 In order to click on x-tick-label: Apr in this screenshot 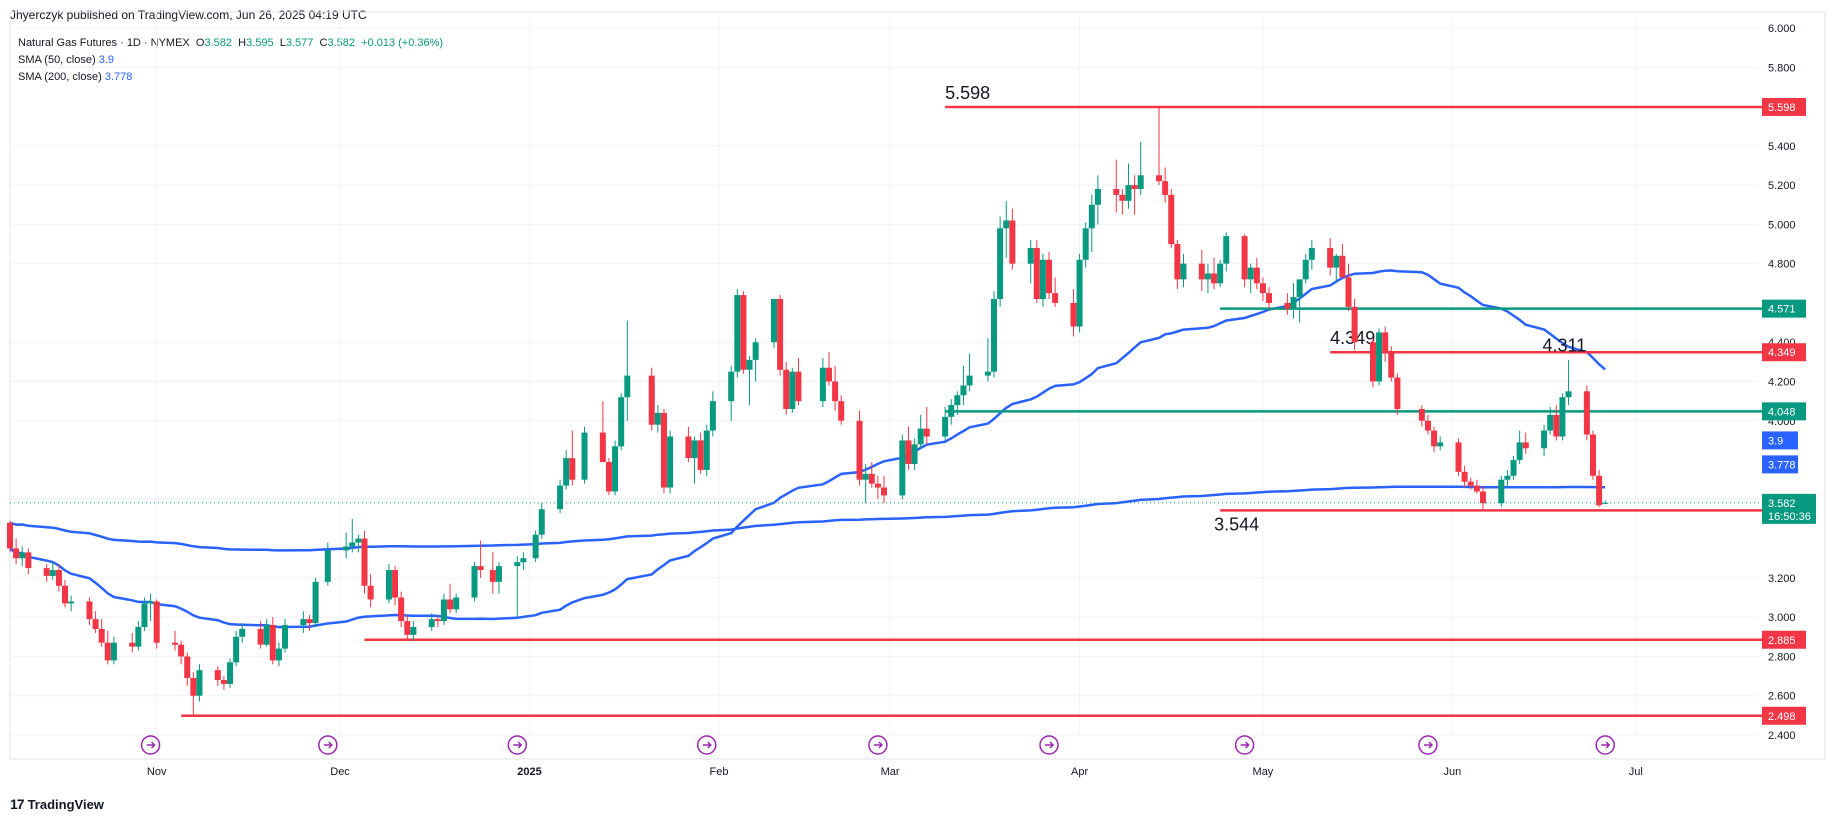, I will do `click(1079, 772)`.